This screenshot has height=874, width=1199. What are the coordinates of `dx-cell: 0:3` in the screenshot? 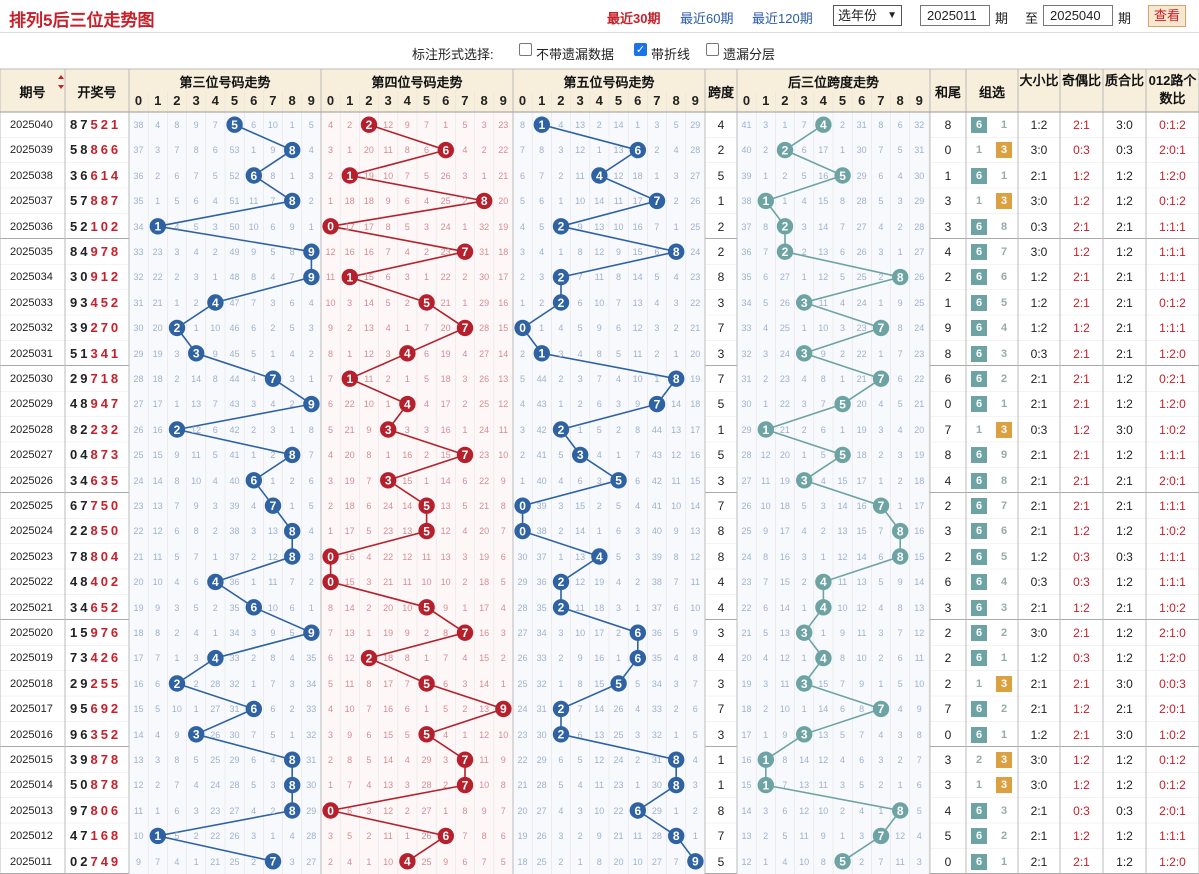 It's located at (1039, 582).